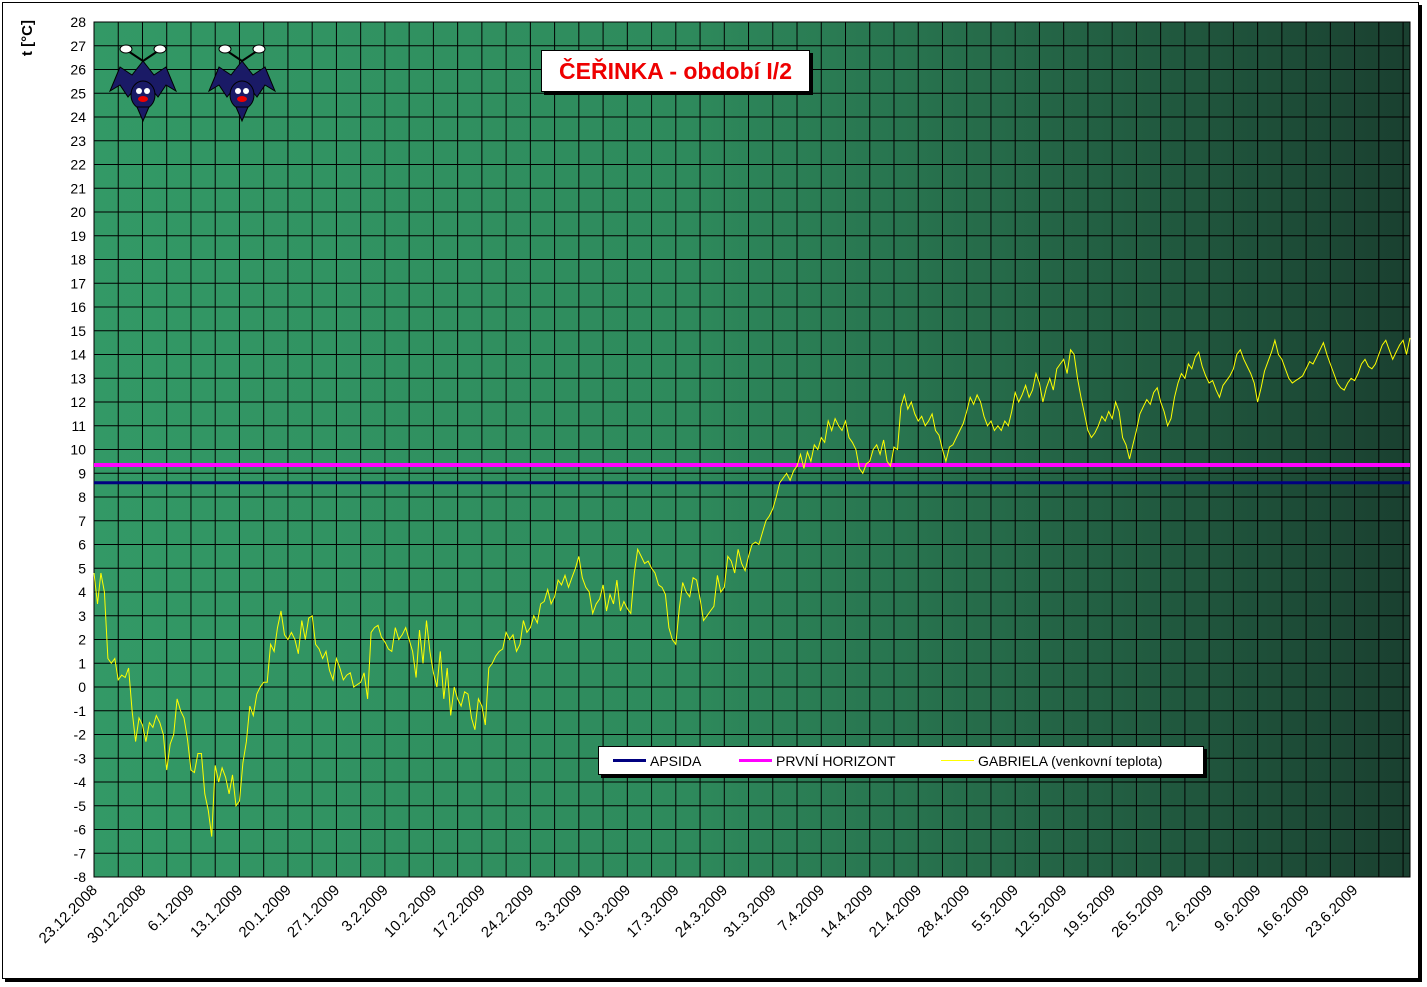 Image resolution: width=1427 pixels, height=987 pixels. What do you see at coordinates (80, 877) in the screenshot?
I see `y-tick-label: -8` at bounding box center [80, 877].